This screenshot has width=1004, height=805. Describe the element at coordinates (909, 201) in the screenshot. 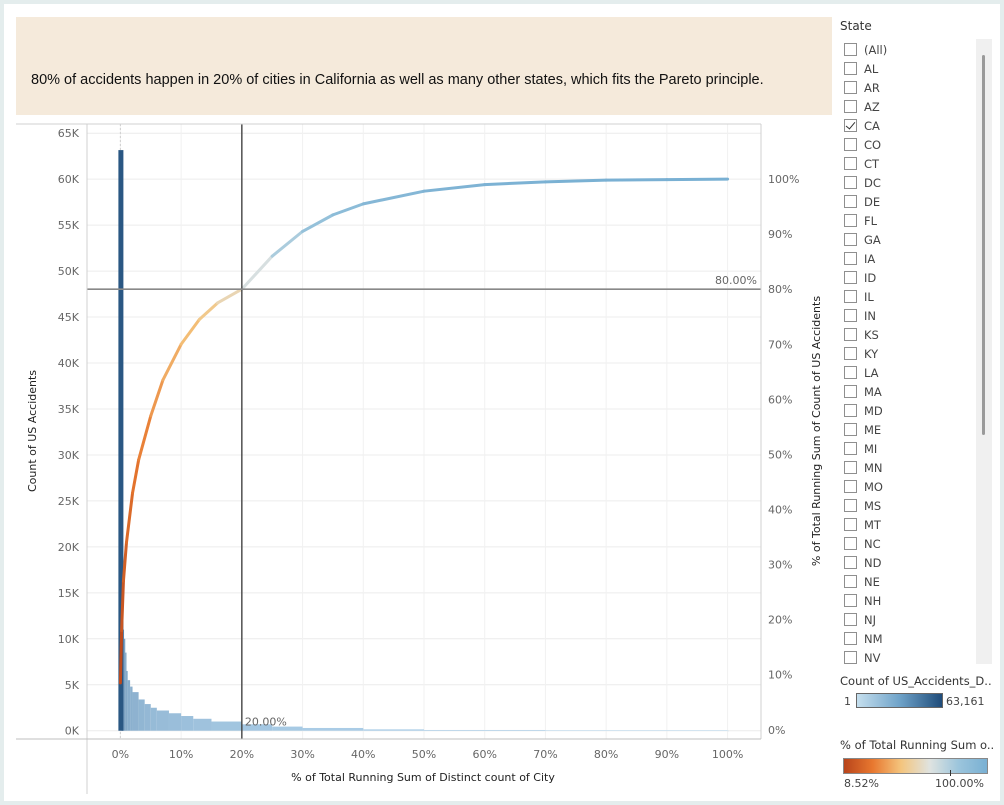

I see `state-option: DE` at that location.